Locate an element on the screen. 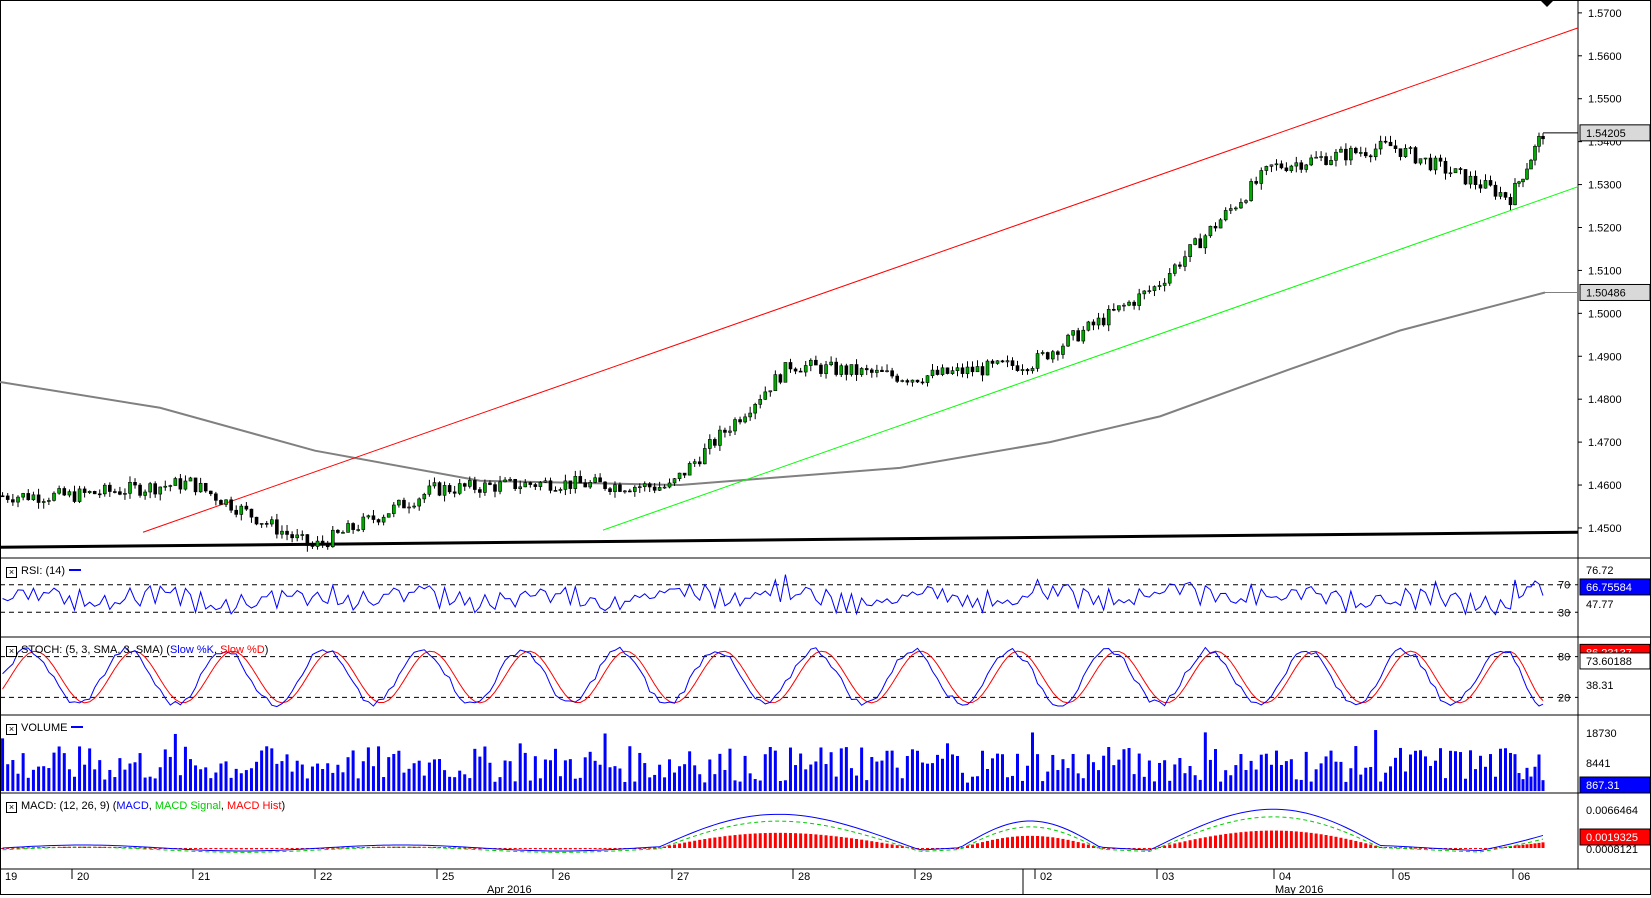  y-tick-label: 1.4700 is located at coordinates (1605, 443).